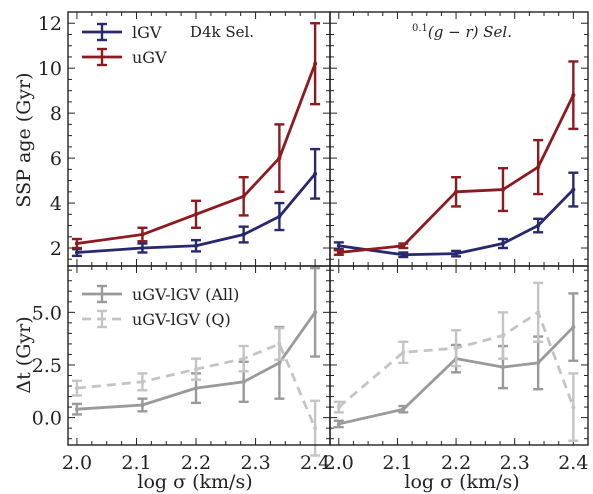 The width and height of the screenshot is (593, 494). Describe the element at coordinates (147, 32) in the screenshot. I see `legend-label: lGV` at that location.